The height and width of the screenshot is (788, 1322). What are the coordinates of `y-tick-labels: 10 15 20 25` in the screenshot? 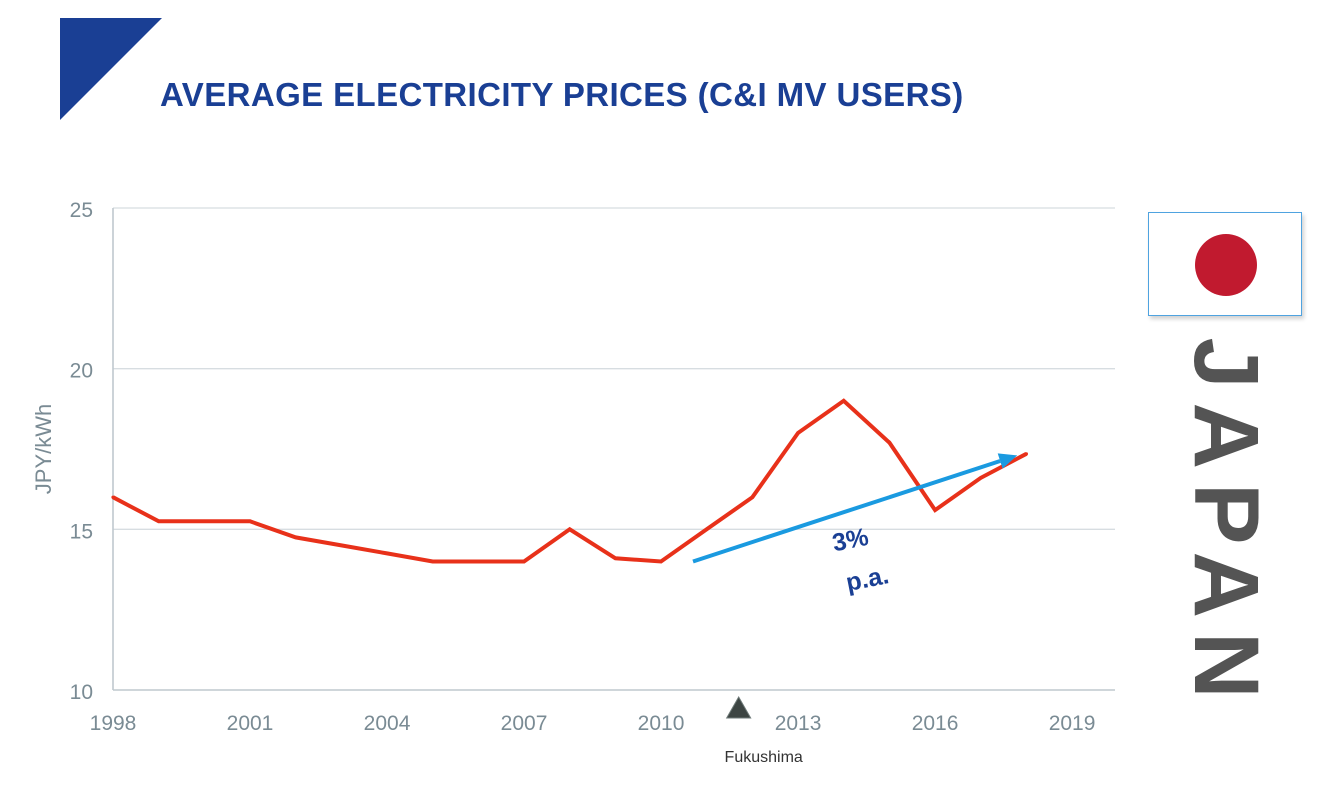 It's located at (81, 451).